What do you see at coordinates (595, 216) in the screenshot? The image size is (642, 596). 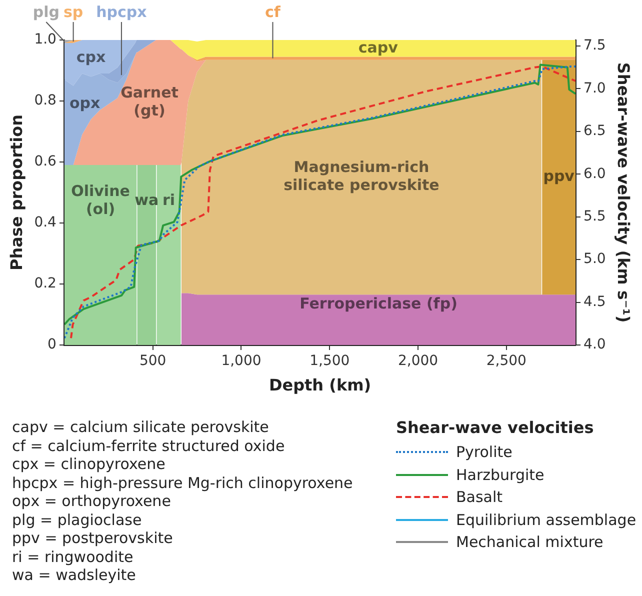 I see `y2-tick-label: 5.5` at bounding box center [595, 216].